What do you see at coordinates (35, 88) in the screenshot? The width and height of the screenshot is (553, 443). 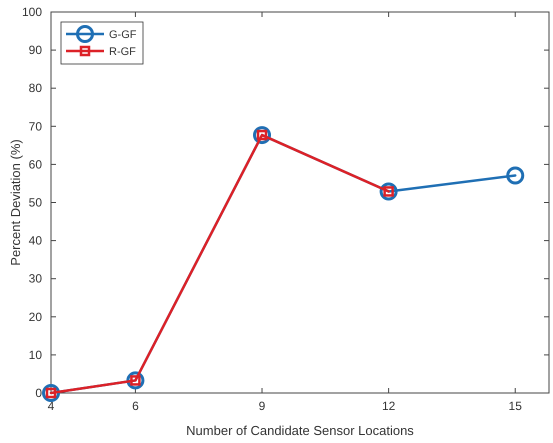 I see `y-tick-label: 80` at bounding box center [35, 88].